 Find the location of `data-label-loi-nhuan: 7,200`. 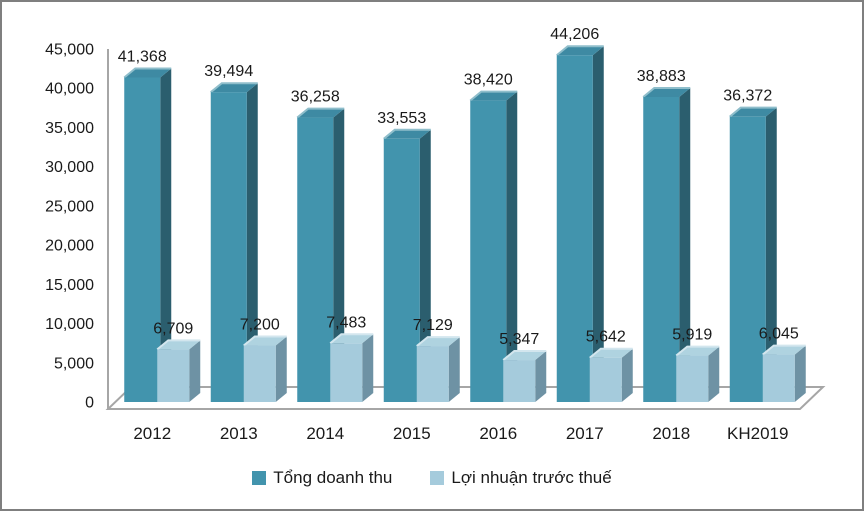

data-label-loi-nhuan: 7,200 is located at coordinates (260, 325).